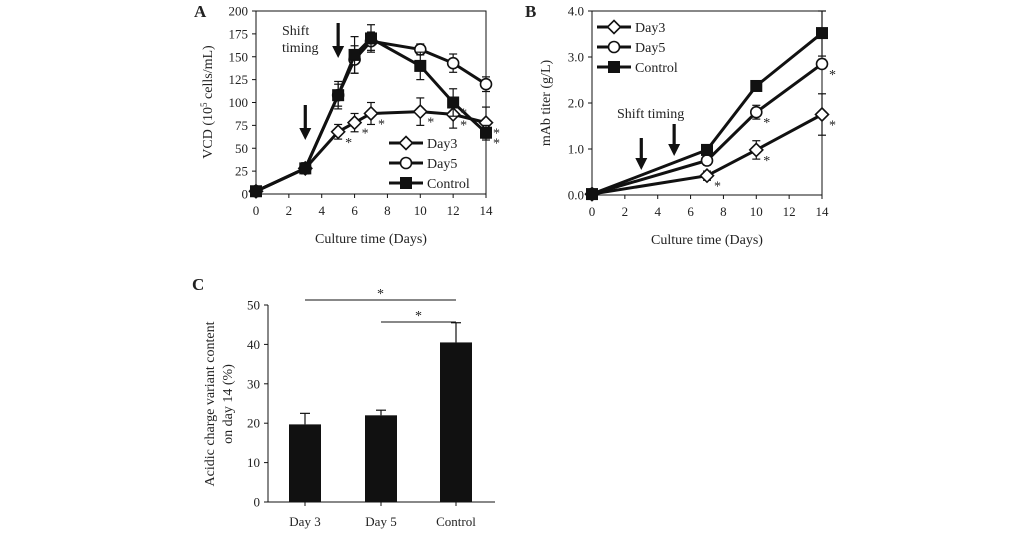  What do you see at coordinates (228, 404) in the screenshot?
I see `panel-c-y-axis-title-line2: on day 14 (%)` at bounding box center [228, 404].